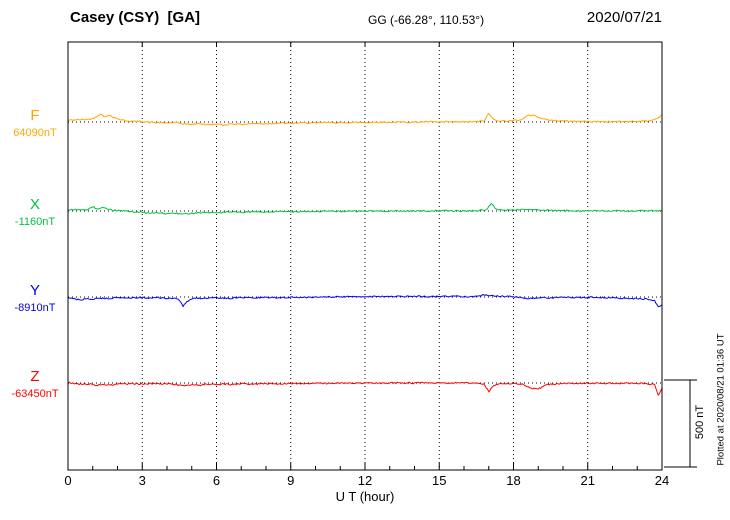  I want to click on series-letter-Y: Y, so click(34, 290).